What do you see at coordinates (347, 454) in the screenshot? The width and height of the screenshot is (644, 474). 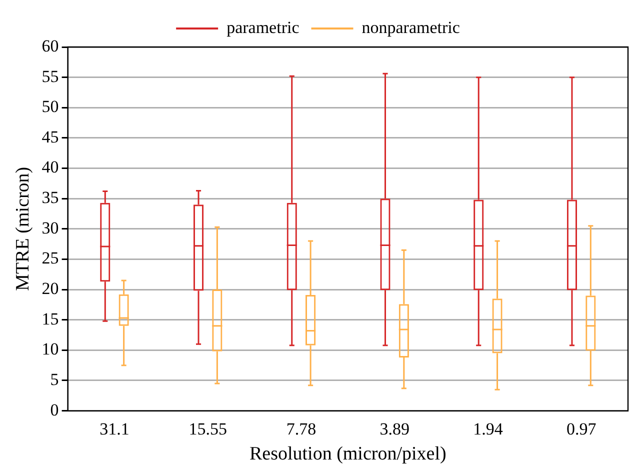 I see `x-axis-title: Resolution (micron/pixel)` at bounding box center [347, 454].